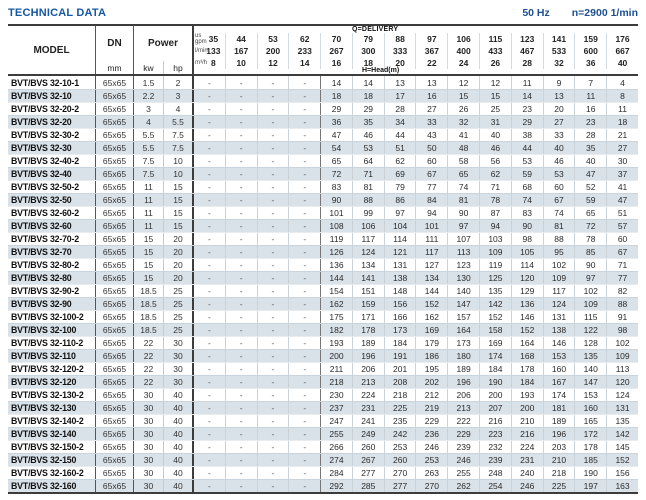 The image size is (646, 500). Describe the element at coordinates (463, 252) in the screenshot. I see `head-value-cell: 113` at that location.